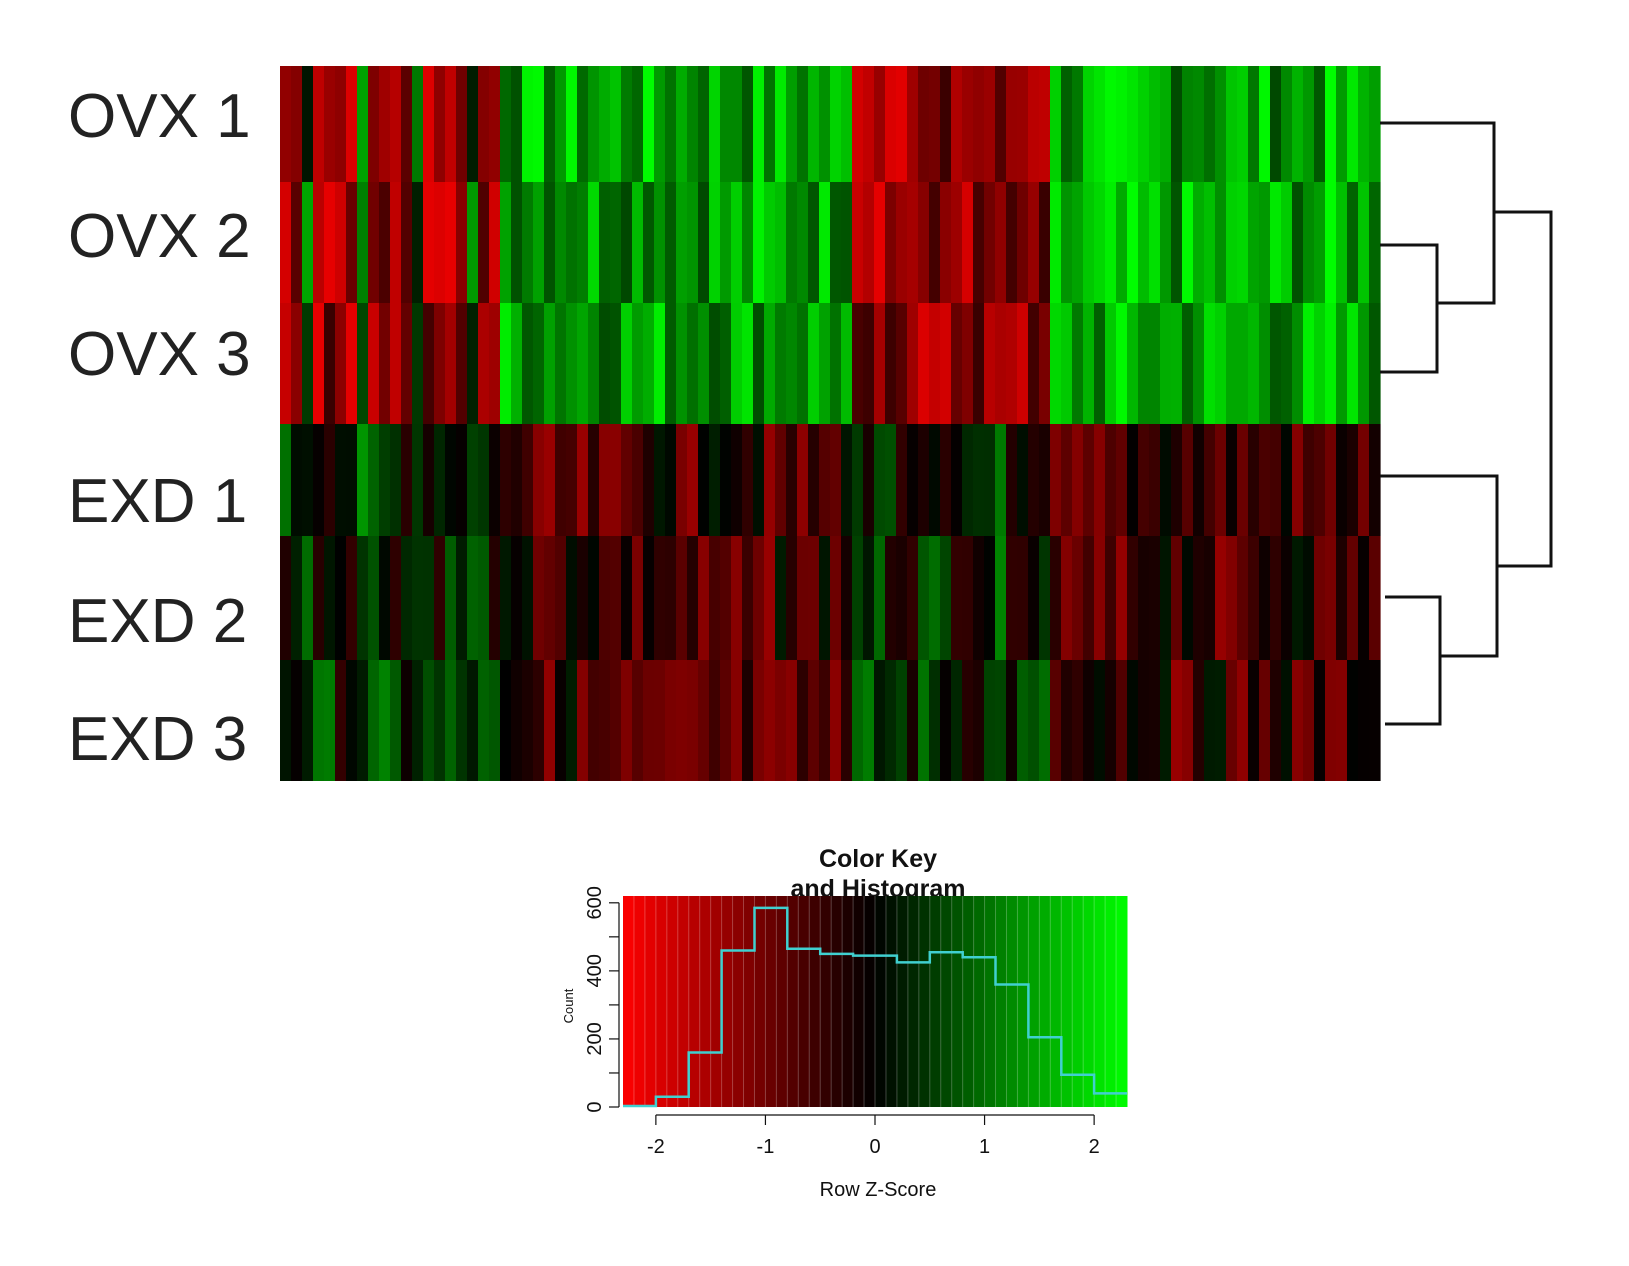  What do you see at coordinates (157, 501) in the screenshot?
I see `row-label: EXD 1` at bounding box center [157, 501].